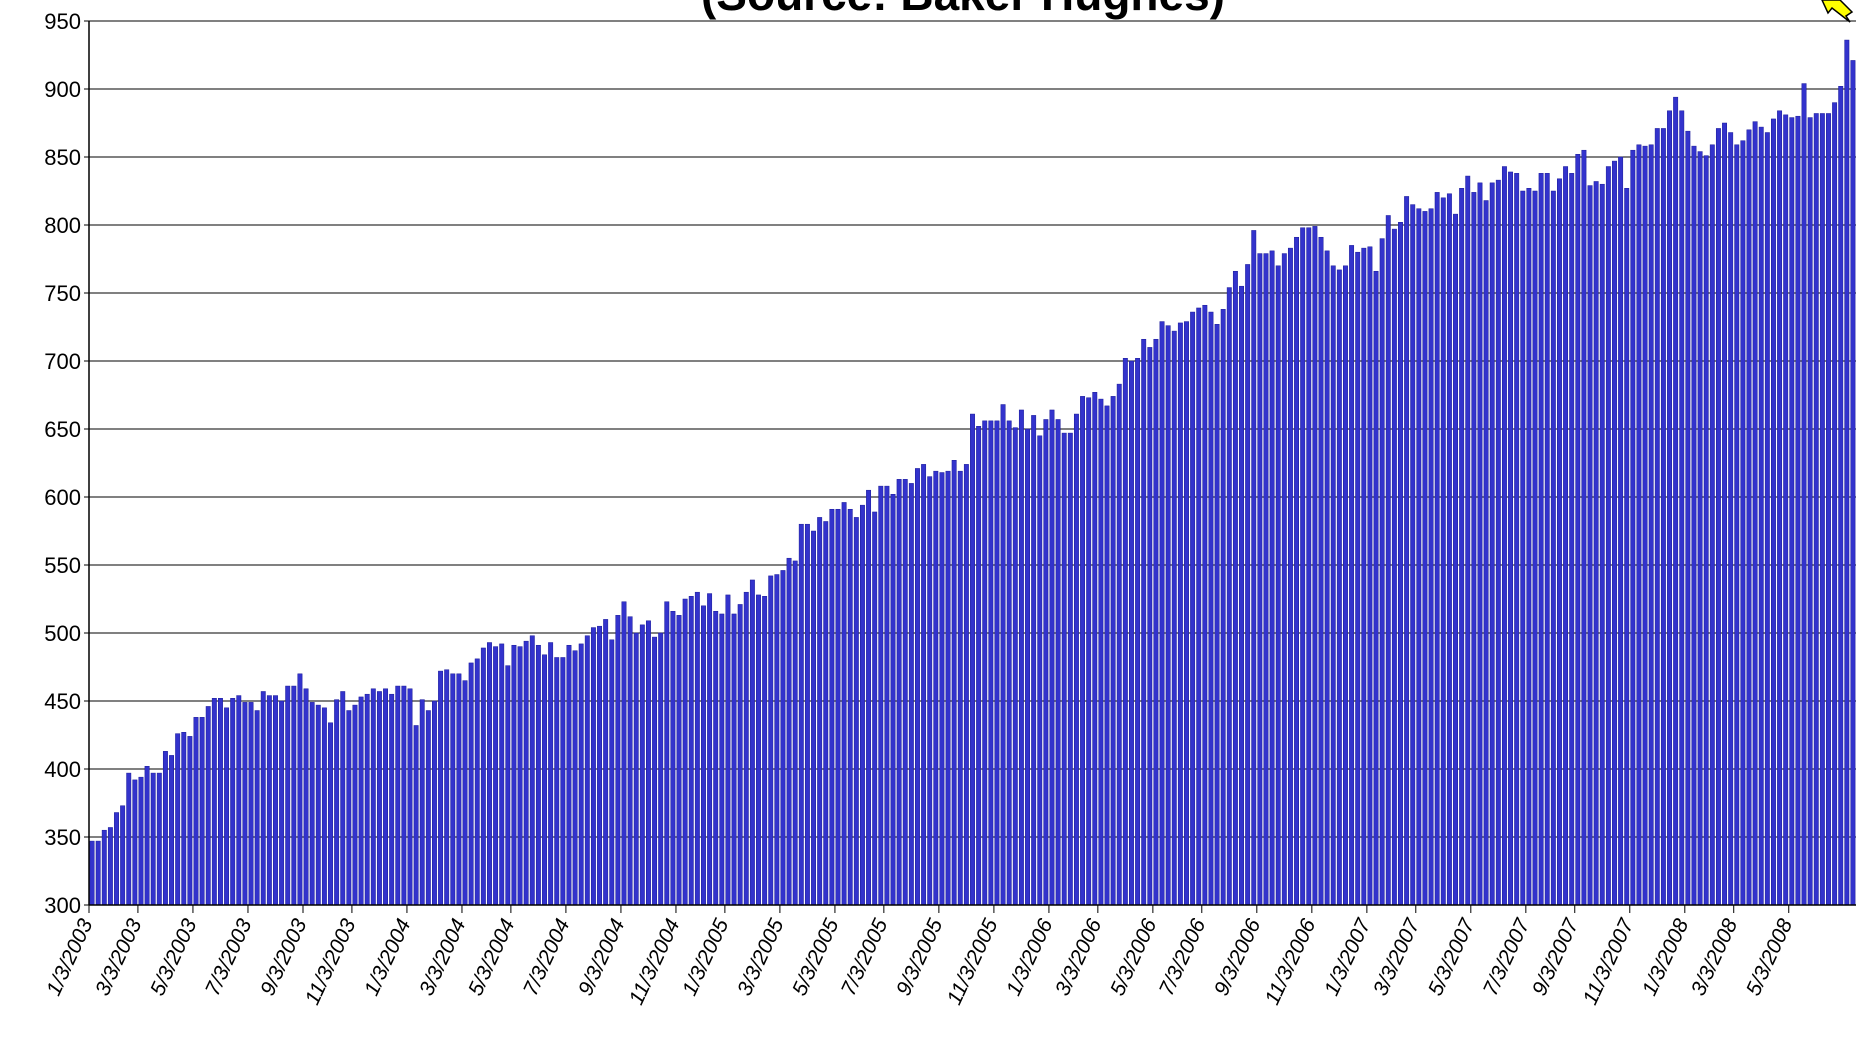 This screenshot has width=1861, height=1063. Describe the element at coordinates (62, 225) in the screenshot. I see `y-tick-label: 800` at that location.